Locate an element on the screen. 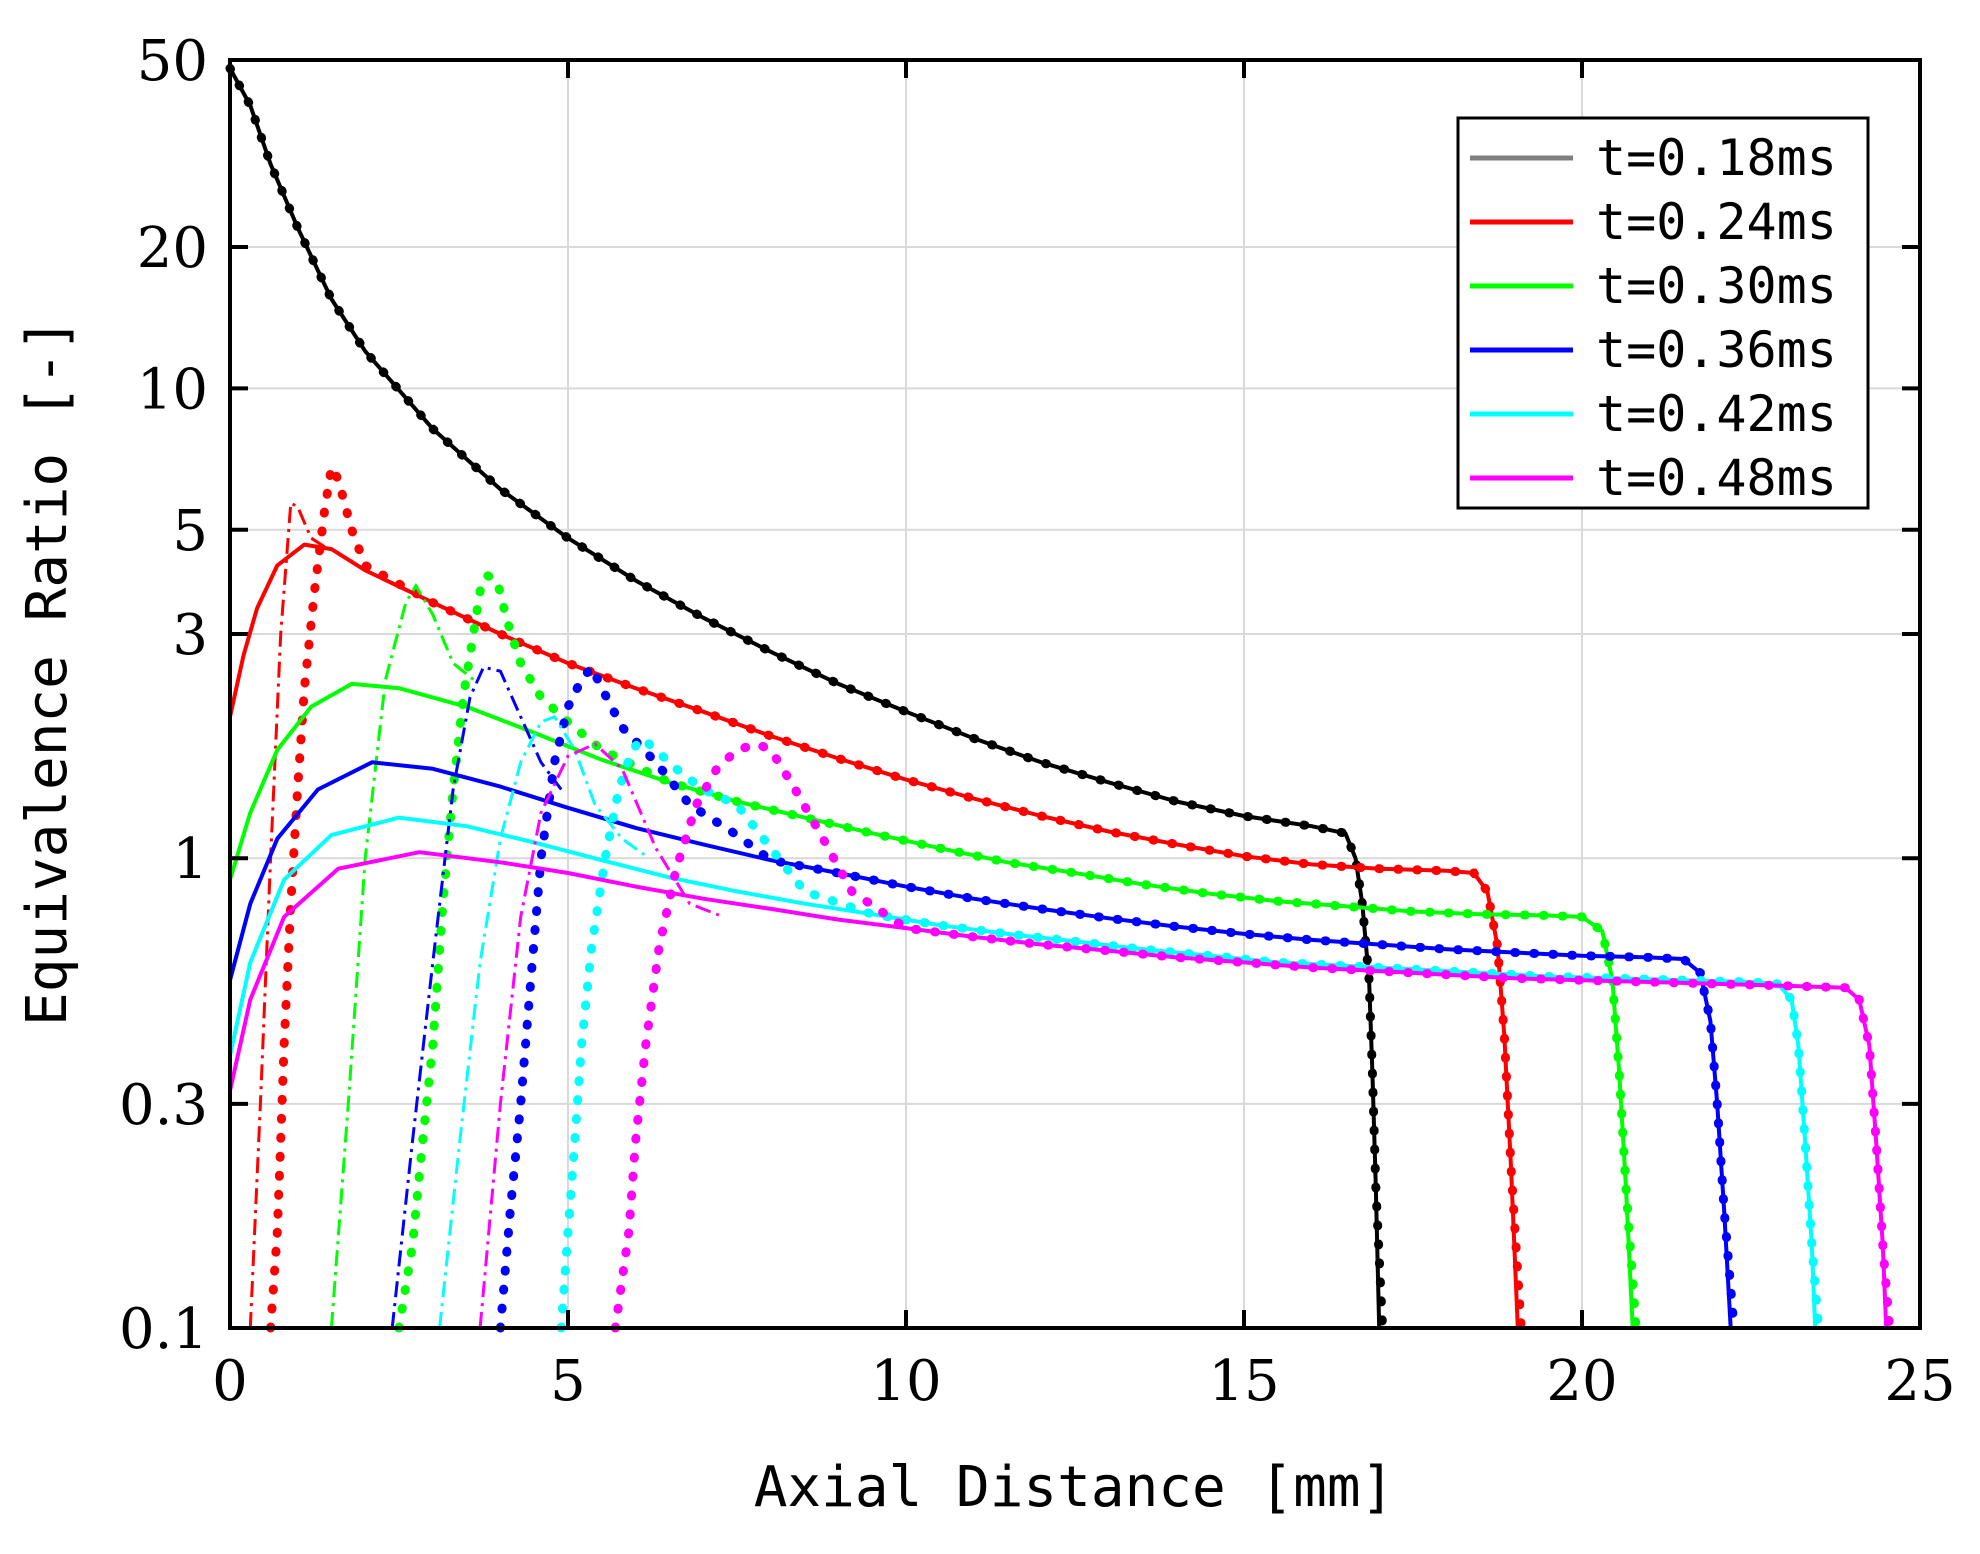 This screenshot has height=1554, width=1980. legend-label: t=0.18ms is located at coordinates (1716, 158).